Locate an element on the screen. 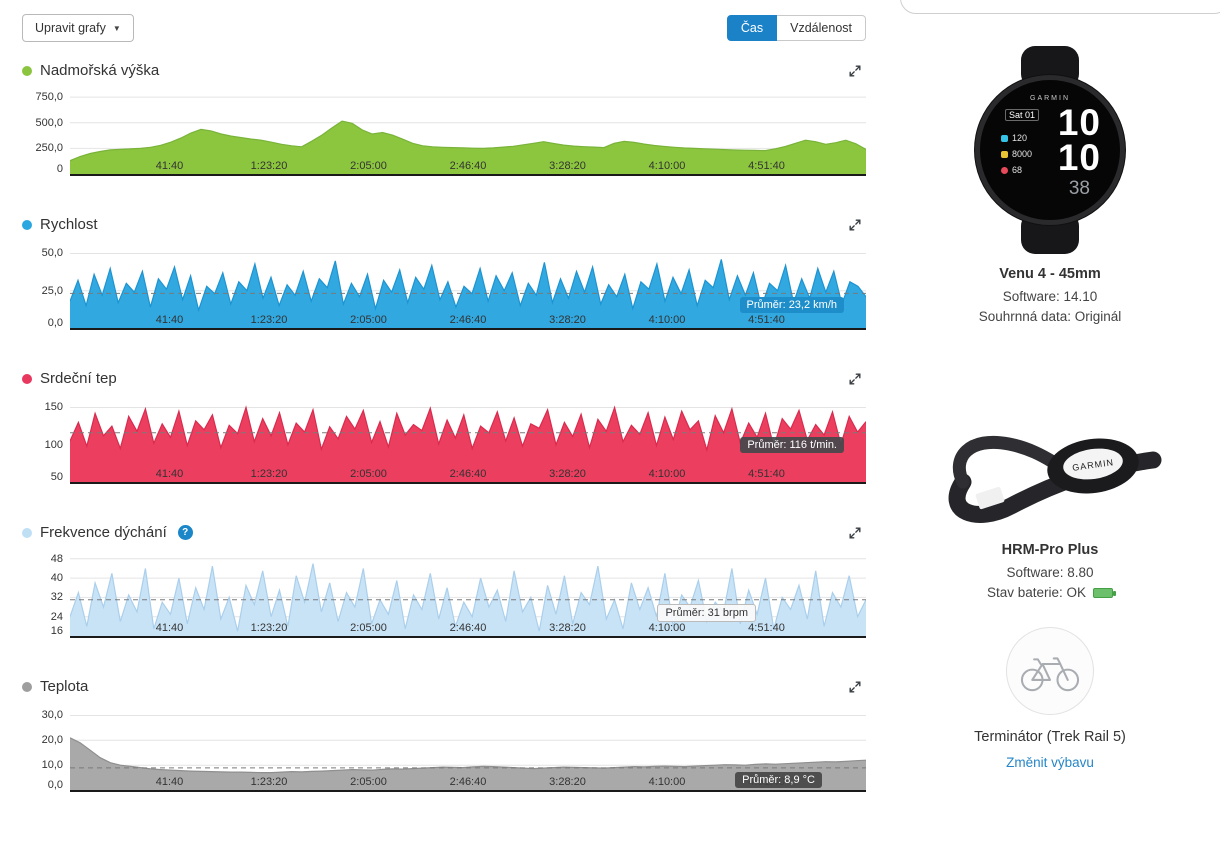  watch-stat-value: 68 is located at coordinates (1017, 170).